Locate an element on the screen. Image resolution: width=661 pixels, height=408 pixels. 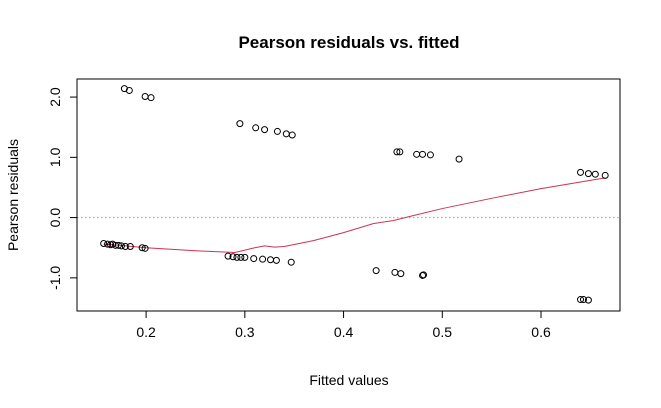
x-tick-label: 0.4 is located at coordinates (344, 332).